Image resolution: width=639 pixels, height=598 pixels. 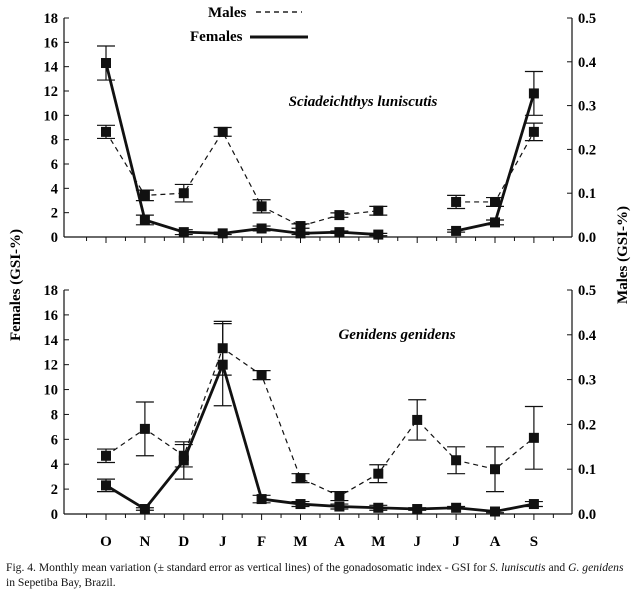 What do you see at coordinates (144, 542) in the screenshot?
I see `month-label: N` at bounding box center [144, 542].